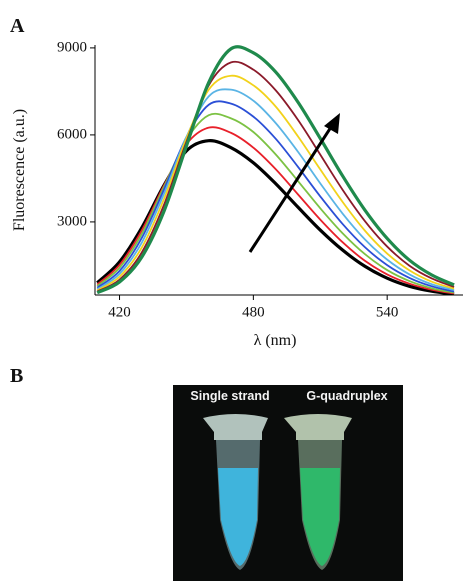  I want to click on photo-label: G-quadruplex, so click(346, 396).